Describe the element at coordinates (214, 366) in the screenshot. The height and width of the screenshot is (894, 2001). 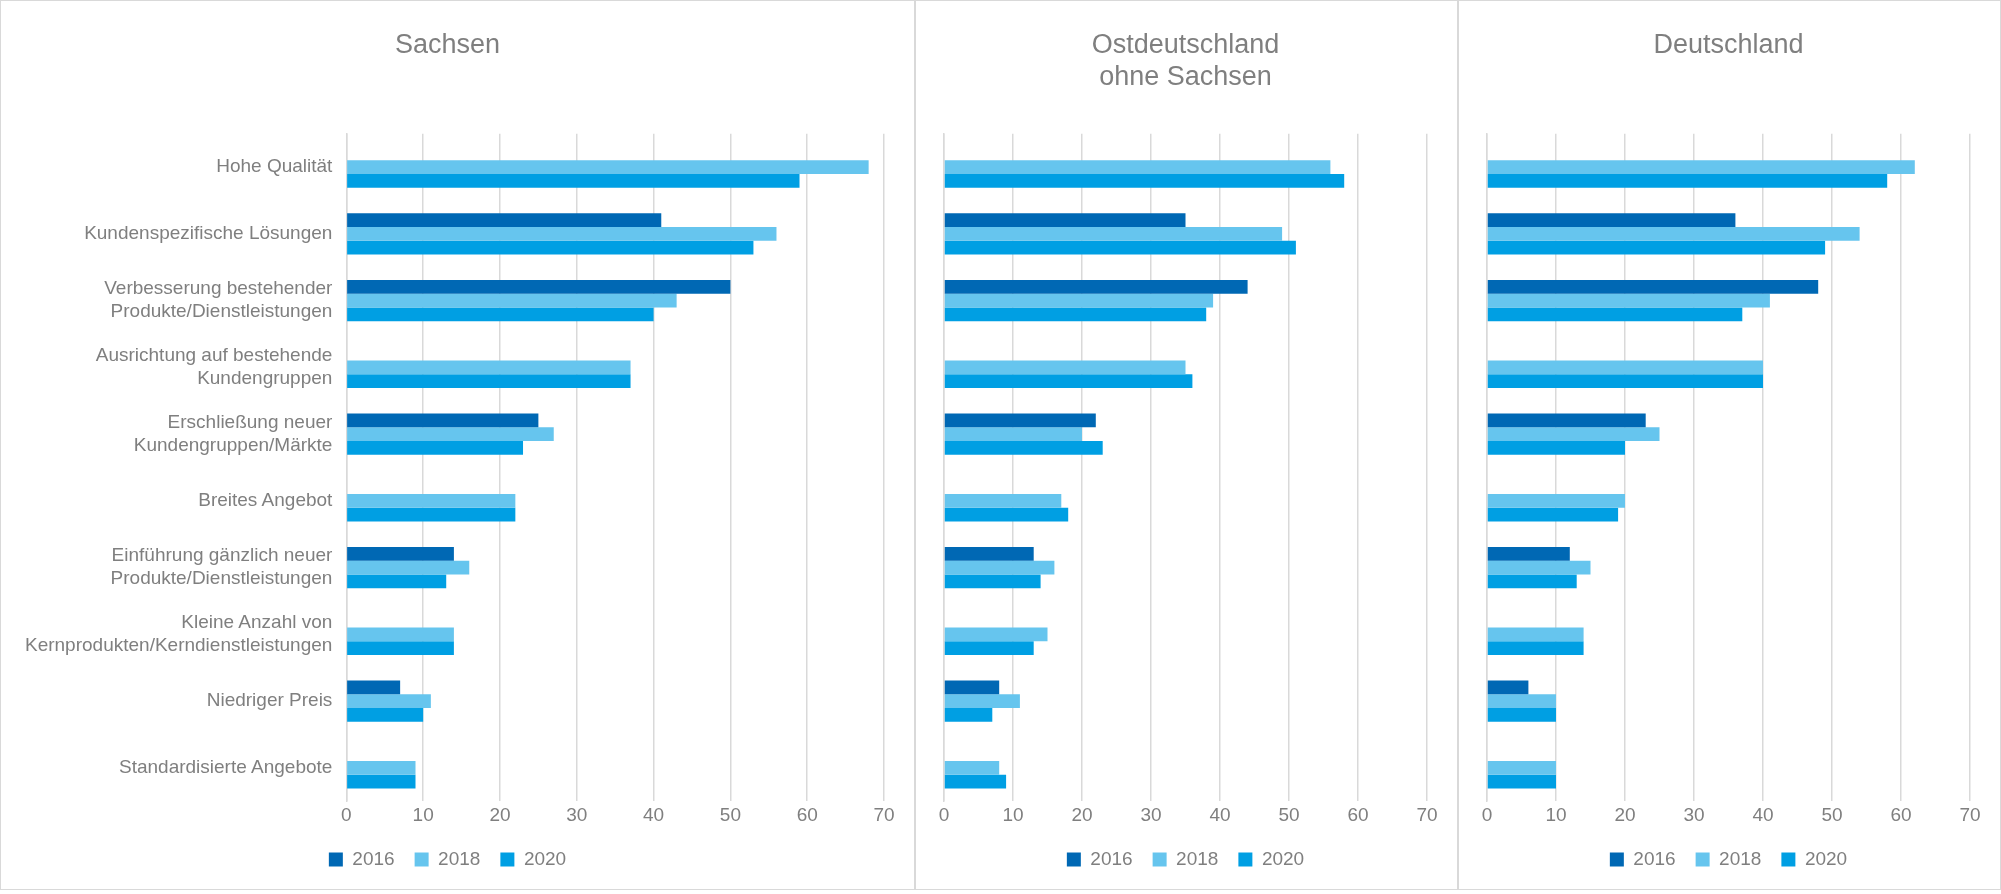
I see `y-tick-label: Ausrichtung auf bestehende Kundengruppen` at that location.